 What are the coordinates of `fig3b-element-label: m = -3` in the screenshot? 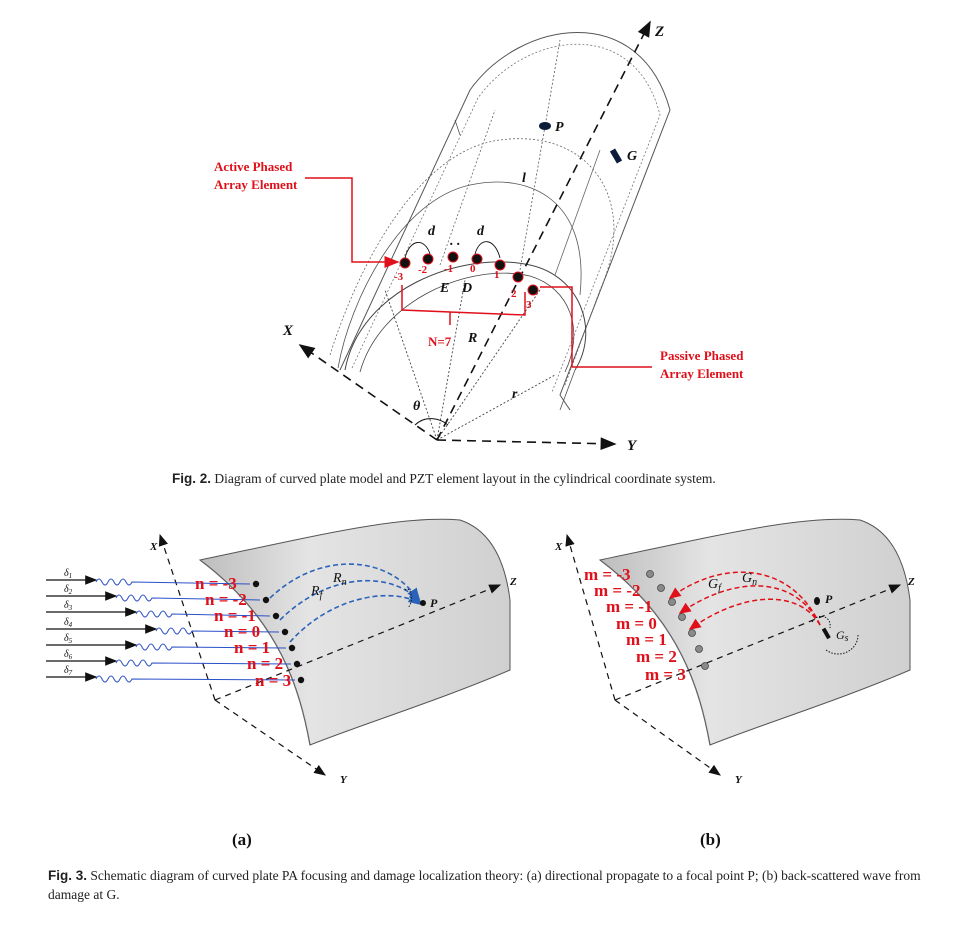 It's located at (607, 574).